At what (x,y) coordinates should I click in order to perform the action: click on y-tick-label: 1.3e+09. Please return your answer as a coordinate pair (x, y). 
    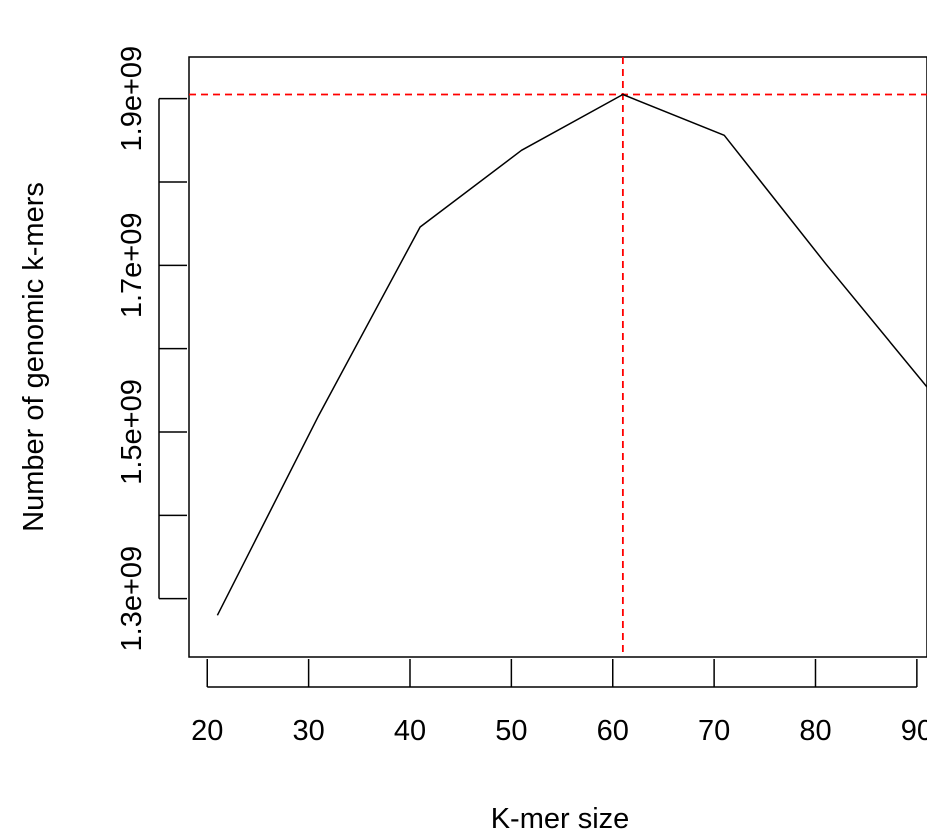
    Looking at the image, I should click on (132, 599).